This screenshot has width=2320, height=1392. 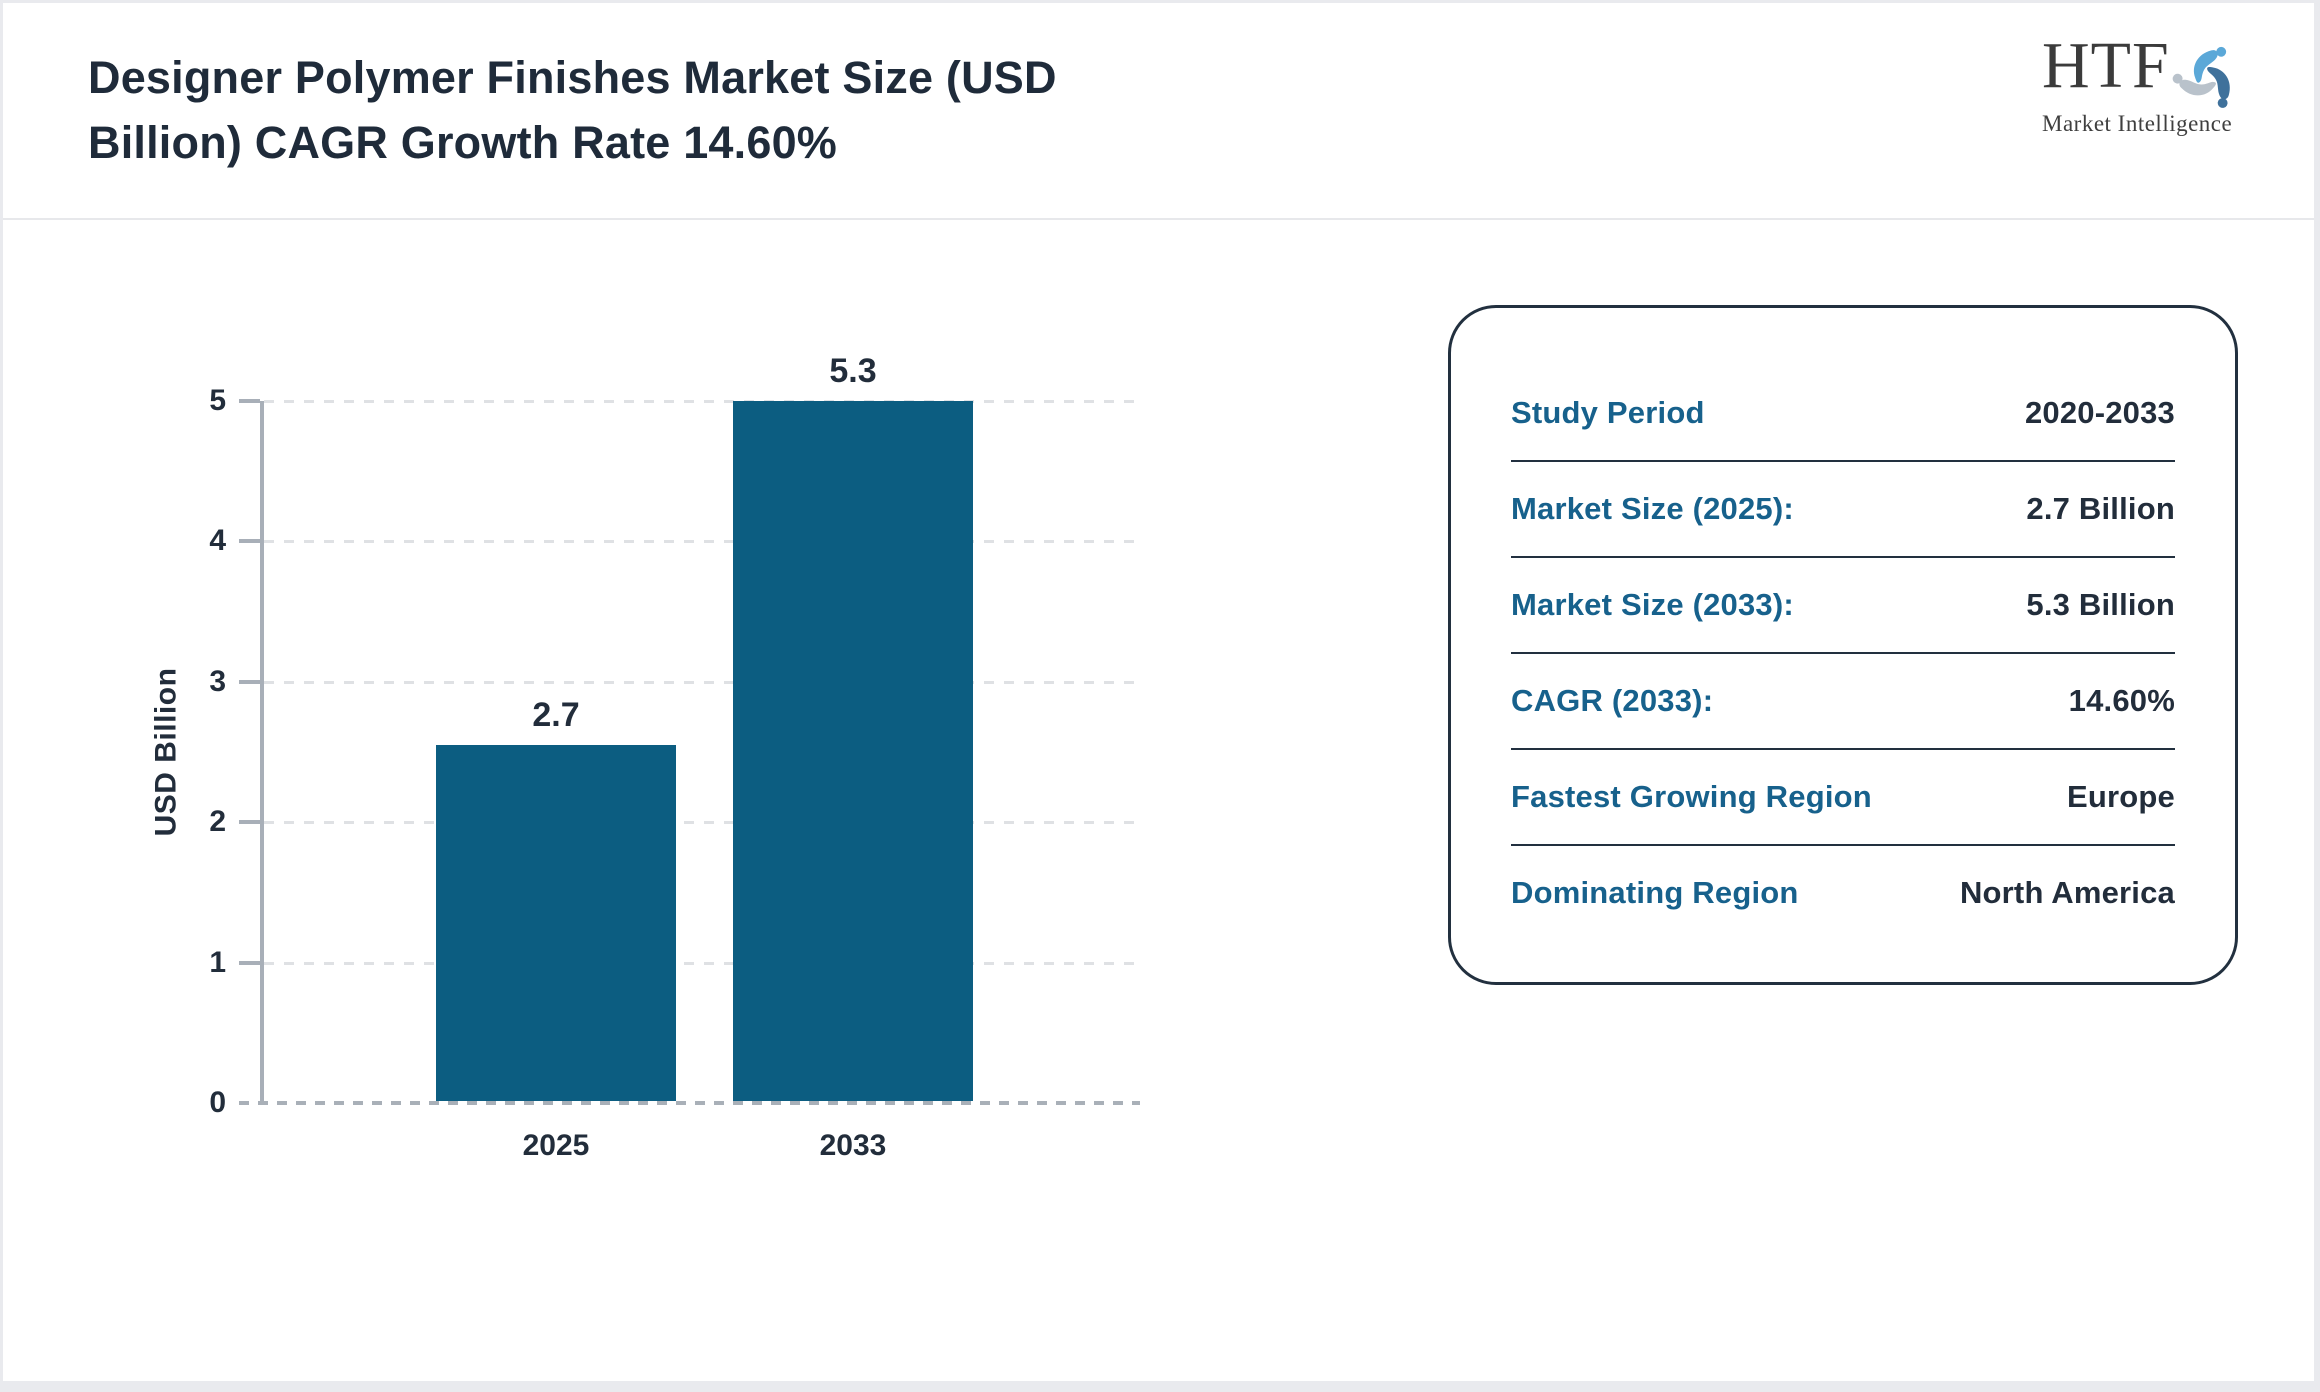 I want to click on y-tick-label: 5, so click(x=217, y=400).